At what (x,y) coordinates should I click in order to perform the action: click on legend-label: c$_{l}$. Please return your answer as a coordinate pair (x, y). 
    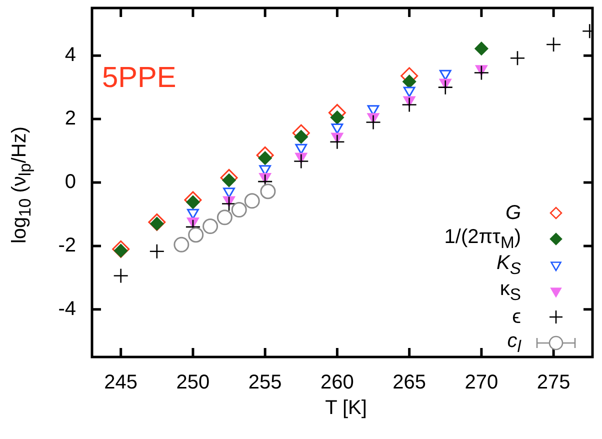
    Looking at the image, I should click on (514, 343).